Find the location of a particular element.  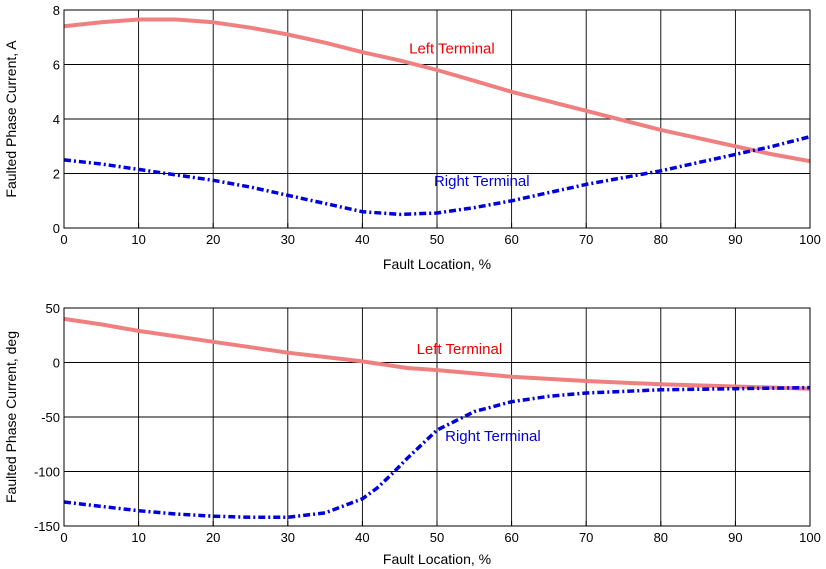

series-line-right-terminal is located at coordinates (437, 176).